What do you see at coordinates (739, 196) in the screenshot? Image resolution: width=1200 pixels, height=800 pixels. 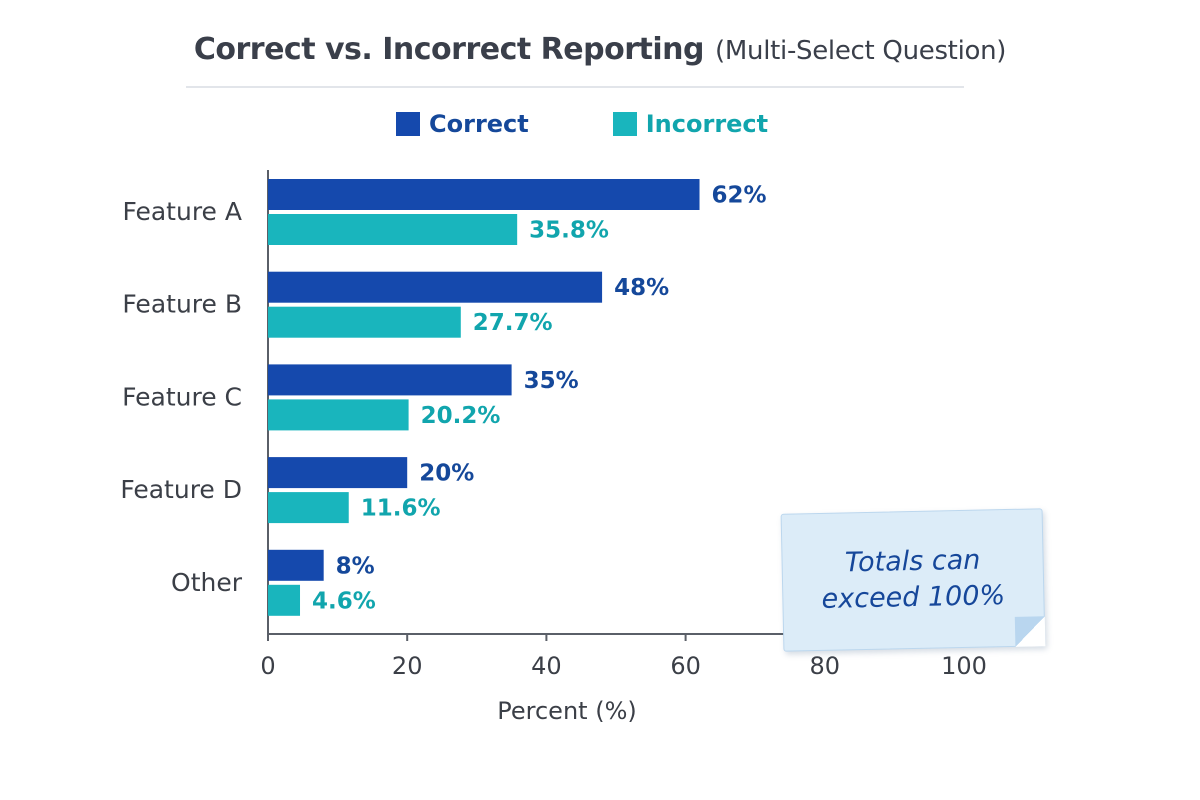 I see `data-label-correct: 62%` at bounding box center [739, 196].